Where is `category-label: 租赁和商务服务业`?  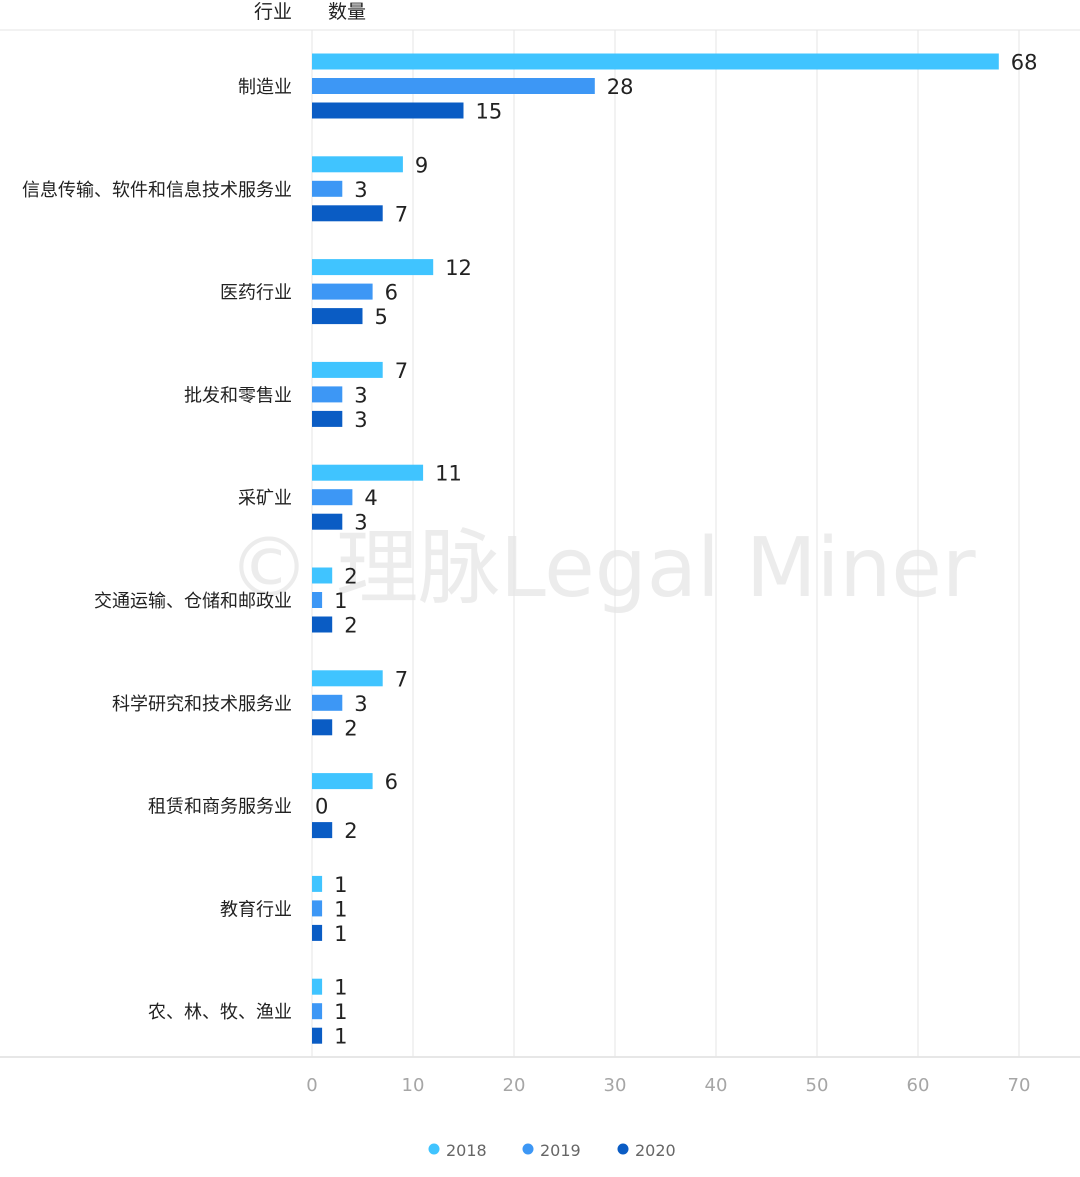 category-label: 租赁和商务服务业 is located at coordinates (220, 807).